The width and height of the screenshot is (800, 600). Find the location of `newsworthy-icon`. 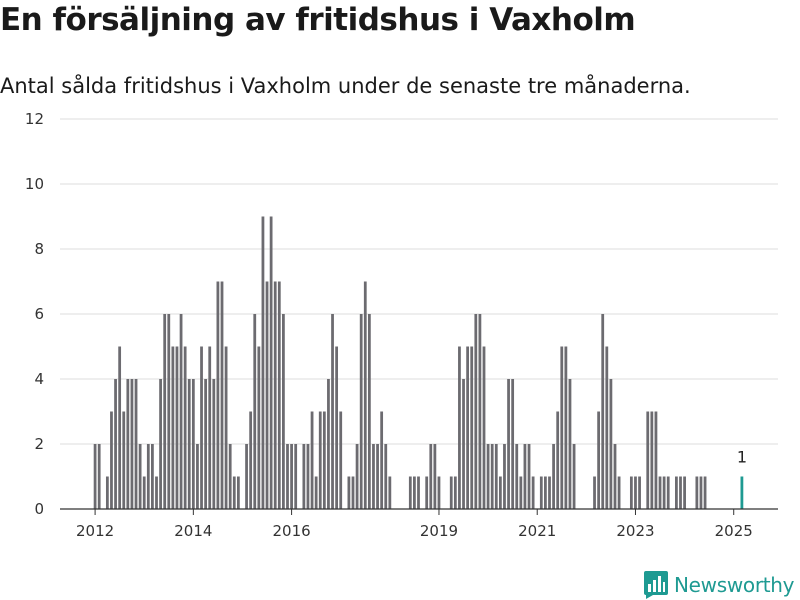

newsworthy-icon is located at coordinates (656, 585).